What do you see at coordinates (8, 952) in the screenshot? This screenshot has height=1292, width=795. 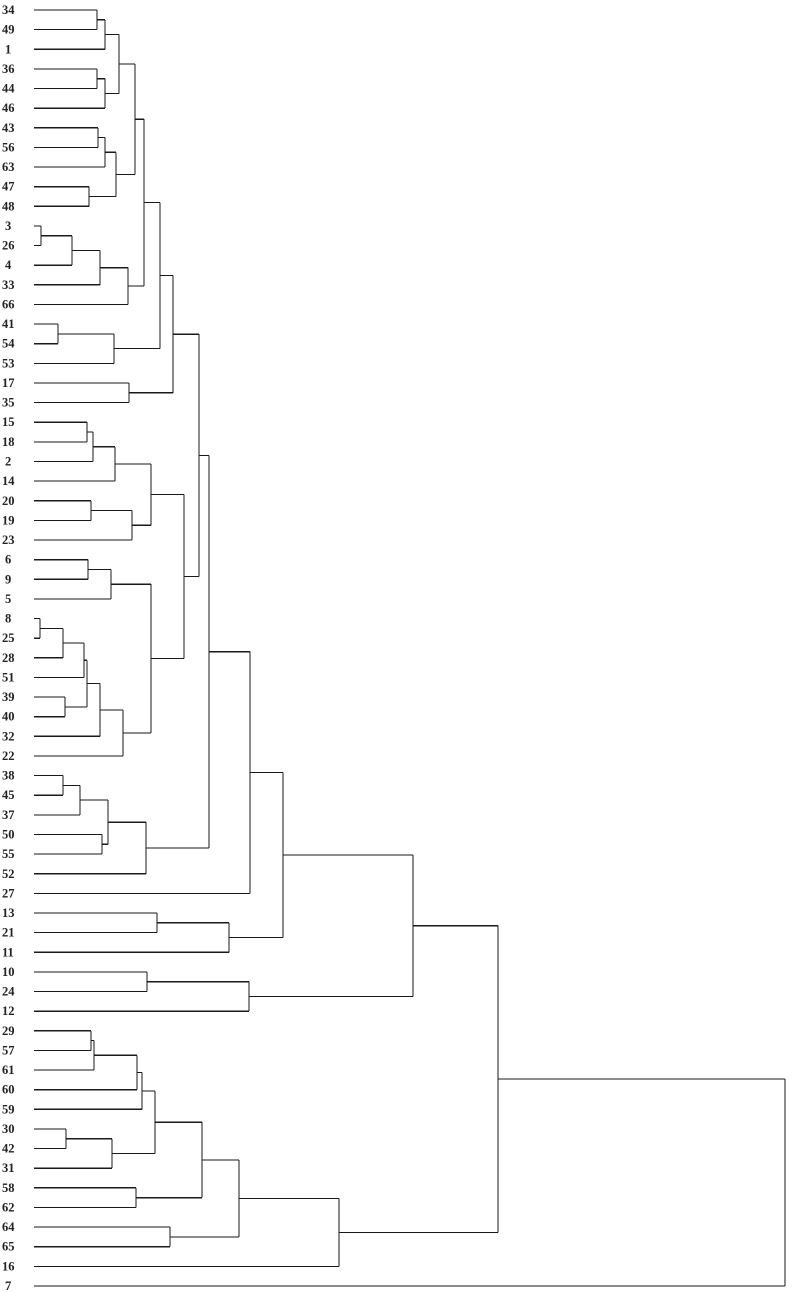 I see `leaf-label: 11` at bounding box center [8, 952].